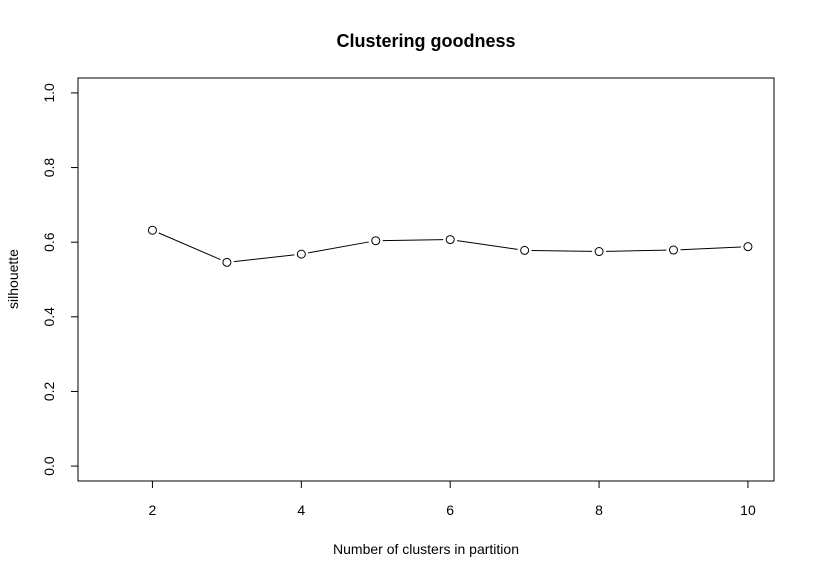 This screenshot has height=584, width=815. What do you see at coordinates (301, 510) in the screenshot?
I see `x-tick-label: 4` at bounding box center [301, 510].